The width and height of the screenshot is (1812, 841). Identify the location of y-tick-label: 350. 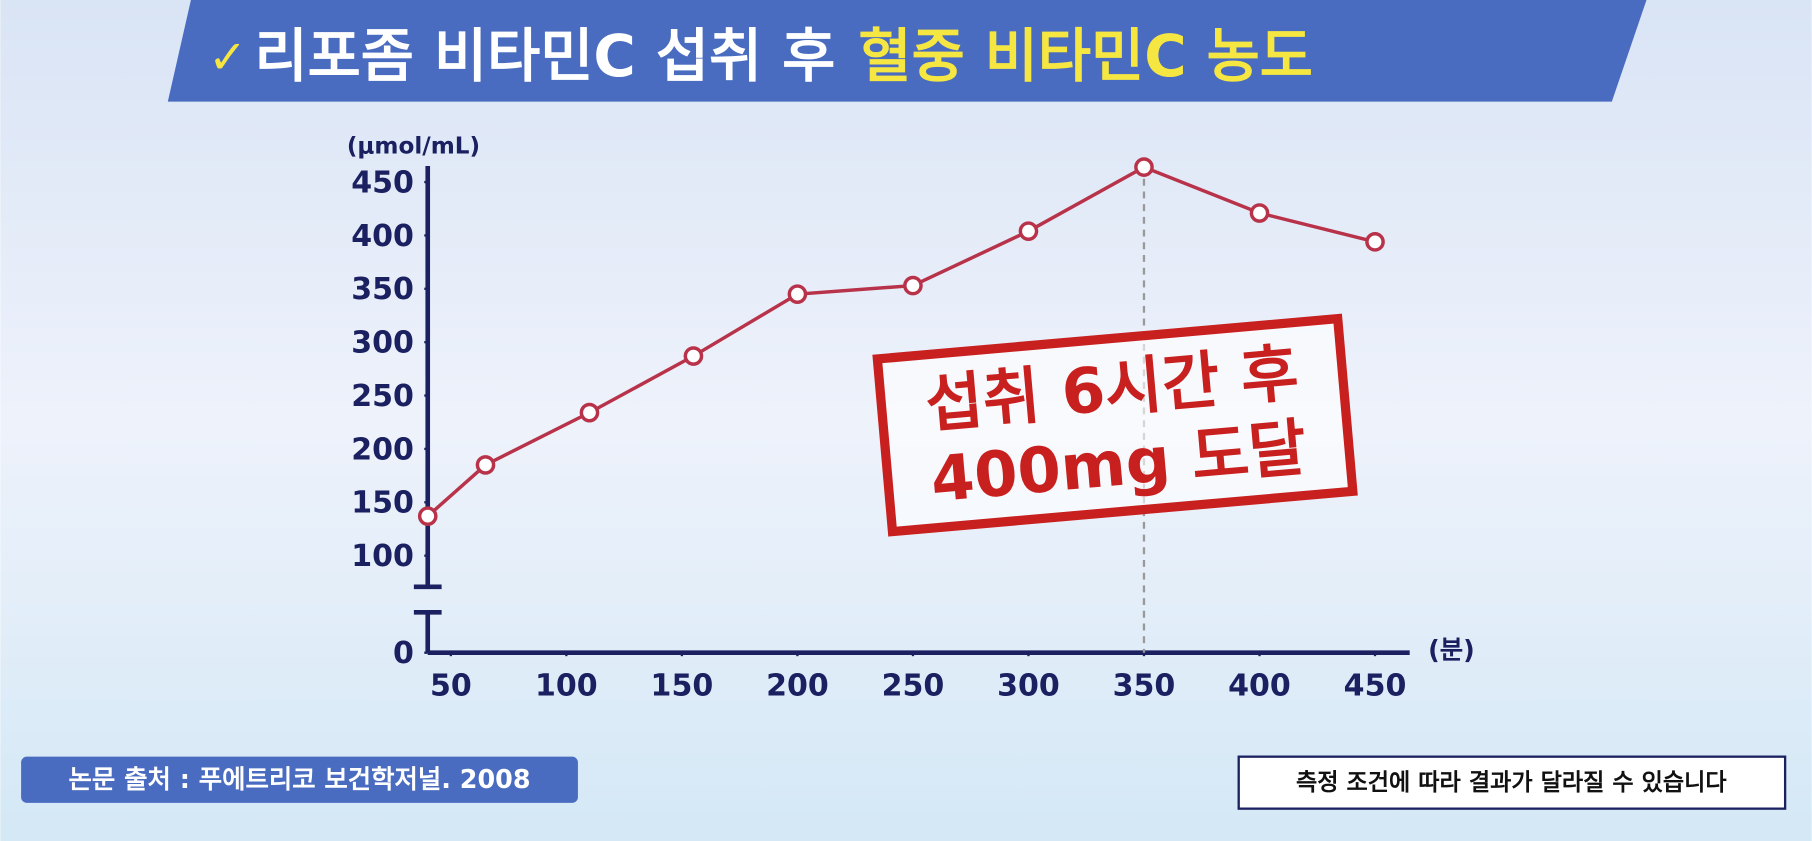
(382, 289).